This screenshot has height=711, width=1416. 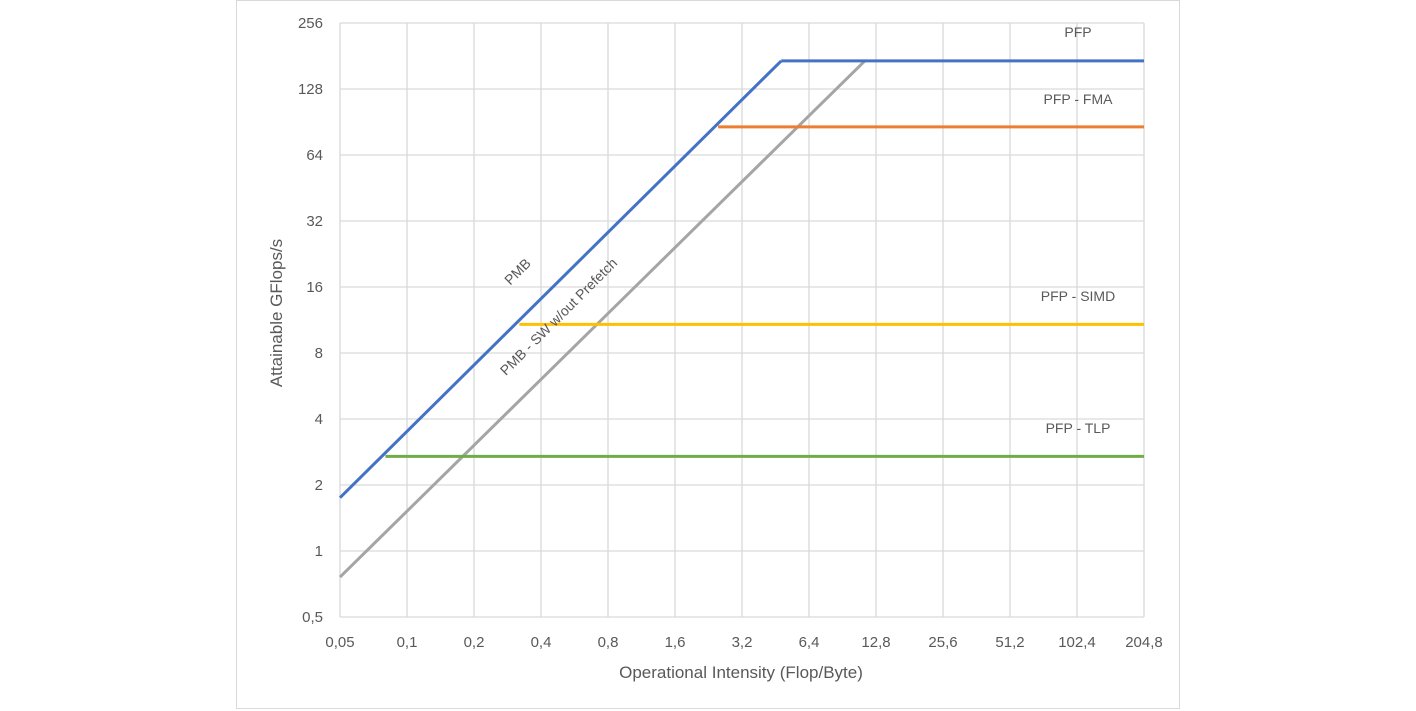 What do you see at coordinates (312, 617) in the screenshot?
I see `y-tick-label: 0,5` at bounding box center [312, 617].